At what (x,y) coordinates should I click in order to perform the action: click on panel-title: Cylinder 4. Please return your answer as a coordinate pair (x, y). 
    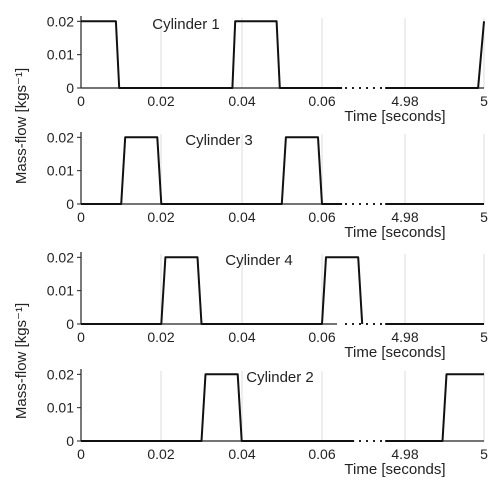
    Looking at the image, I should click on (259, 260).